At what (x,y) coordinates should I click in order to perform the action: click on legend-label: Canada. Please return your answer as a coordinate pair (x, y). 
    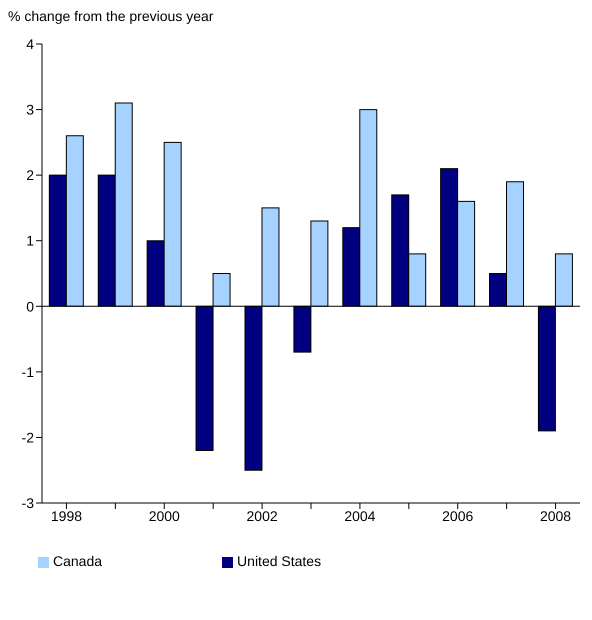
    Looking at the image, I should click on (77, 561).